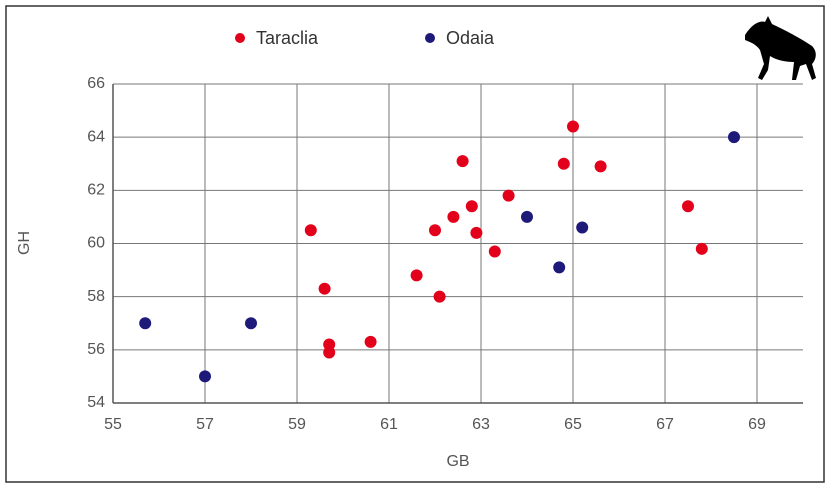 The width and height of the screenshot is (830, 489). Describe the element at coordinates (573, 424) in the screenshot. I see `x-tick-label: 65` at that location.